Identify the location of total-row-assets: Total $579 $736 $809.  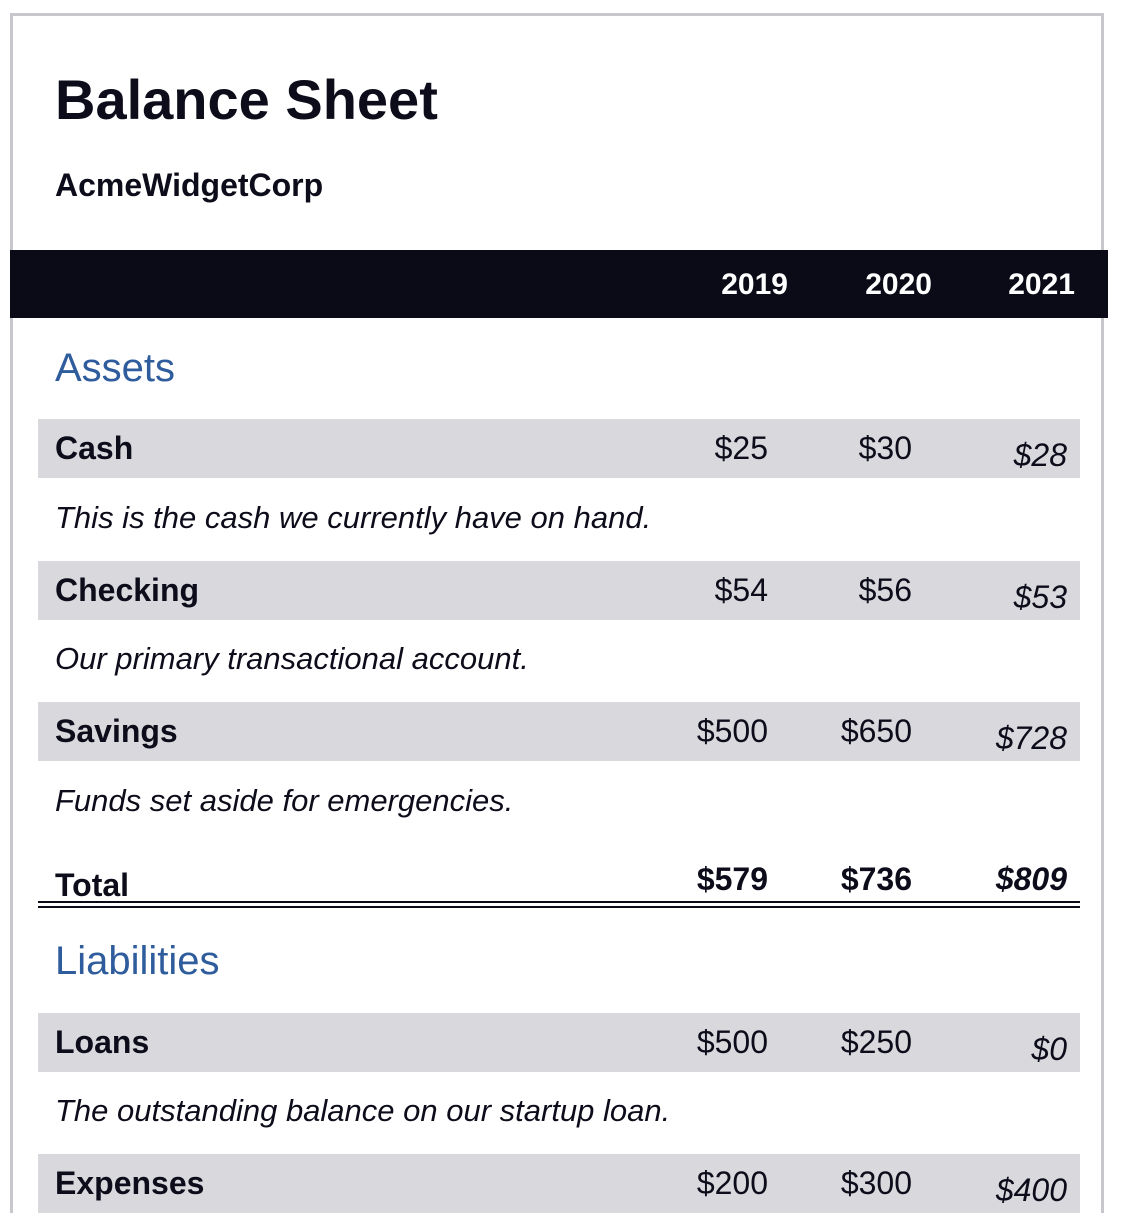
(559, 877).